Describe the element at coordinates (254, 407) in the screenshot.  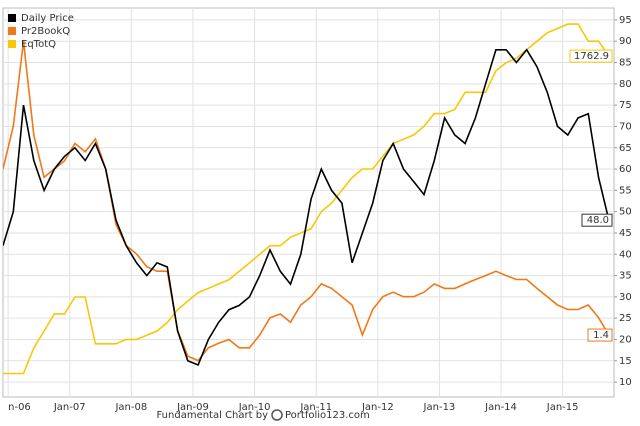
I see `x-tick-label: Jan-10` at that location.